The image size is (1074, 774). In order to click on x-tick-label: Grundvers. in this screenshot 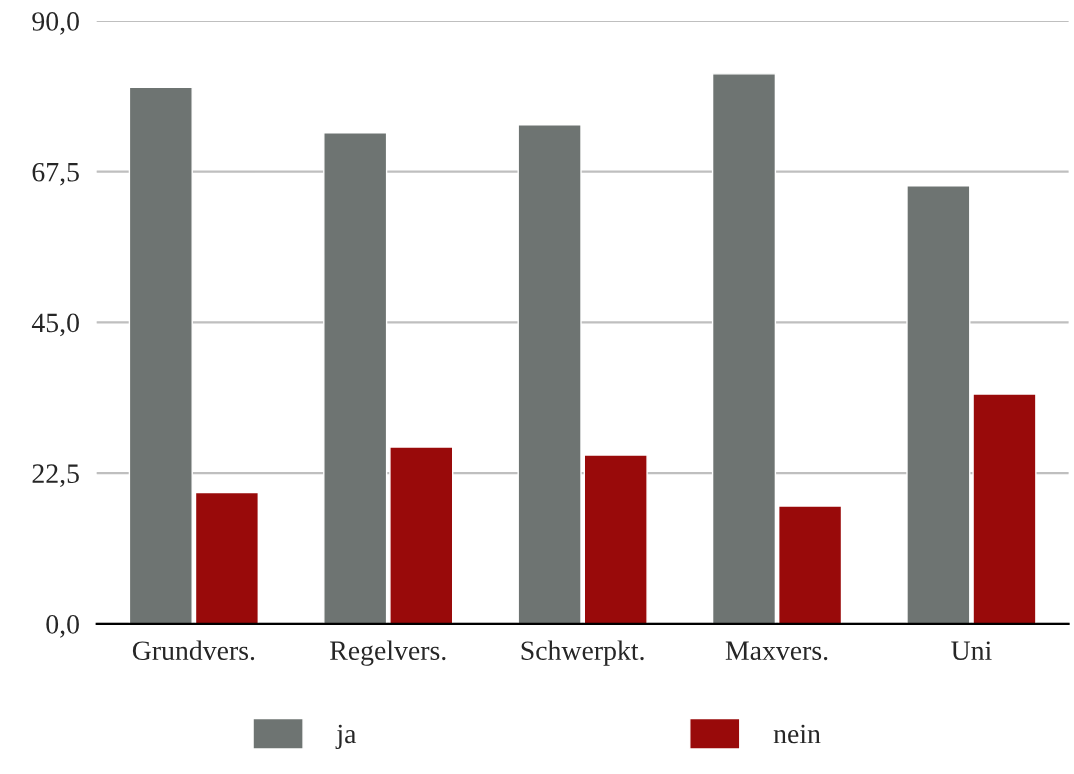, I will do `click(193, 650)`.